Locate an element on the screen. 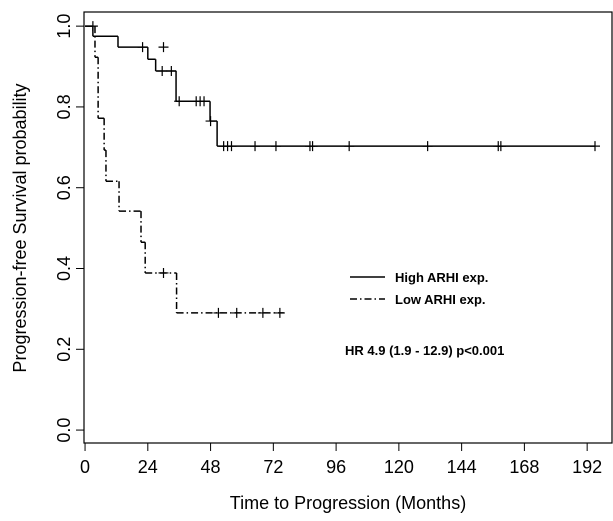 The height and width of the screenshot is (521, 613). x-tick-label: 96 is located at coordinates (336, 467).